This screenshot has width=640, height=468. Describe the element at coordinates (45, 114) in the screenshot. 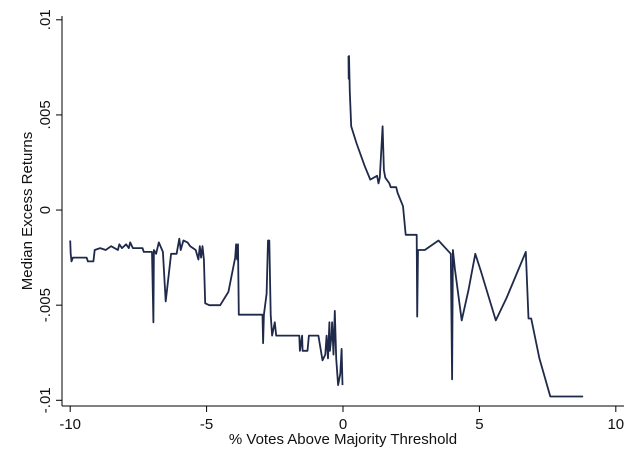

I see `y-tick-label: .005` at that location.